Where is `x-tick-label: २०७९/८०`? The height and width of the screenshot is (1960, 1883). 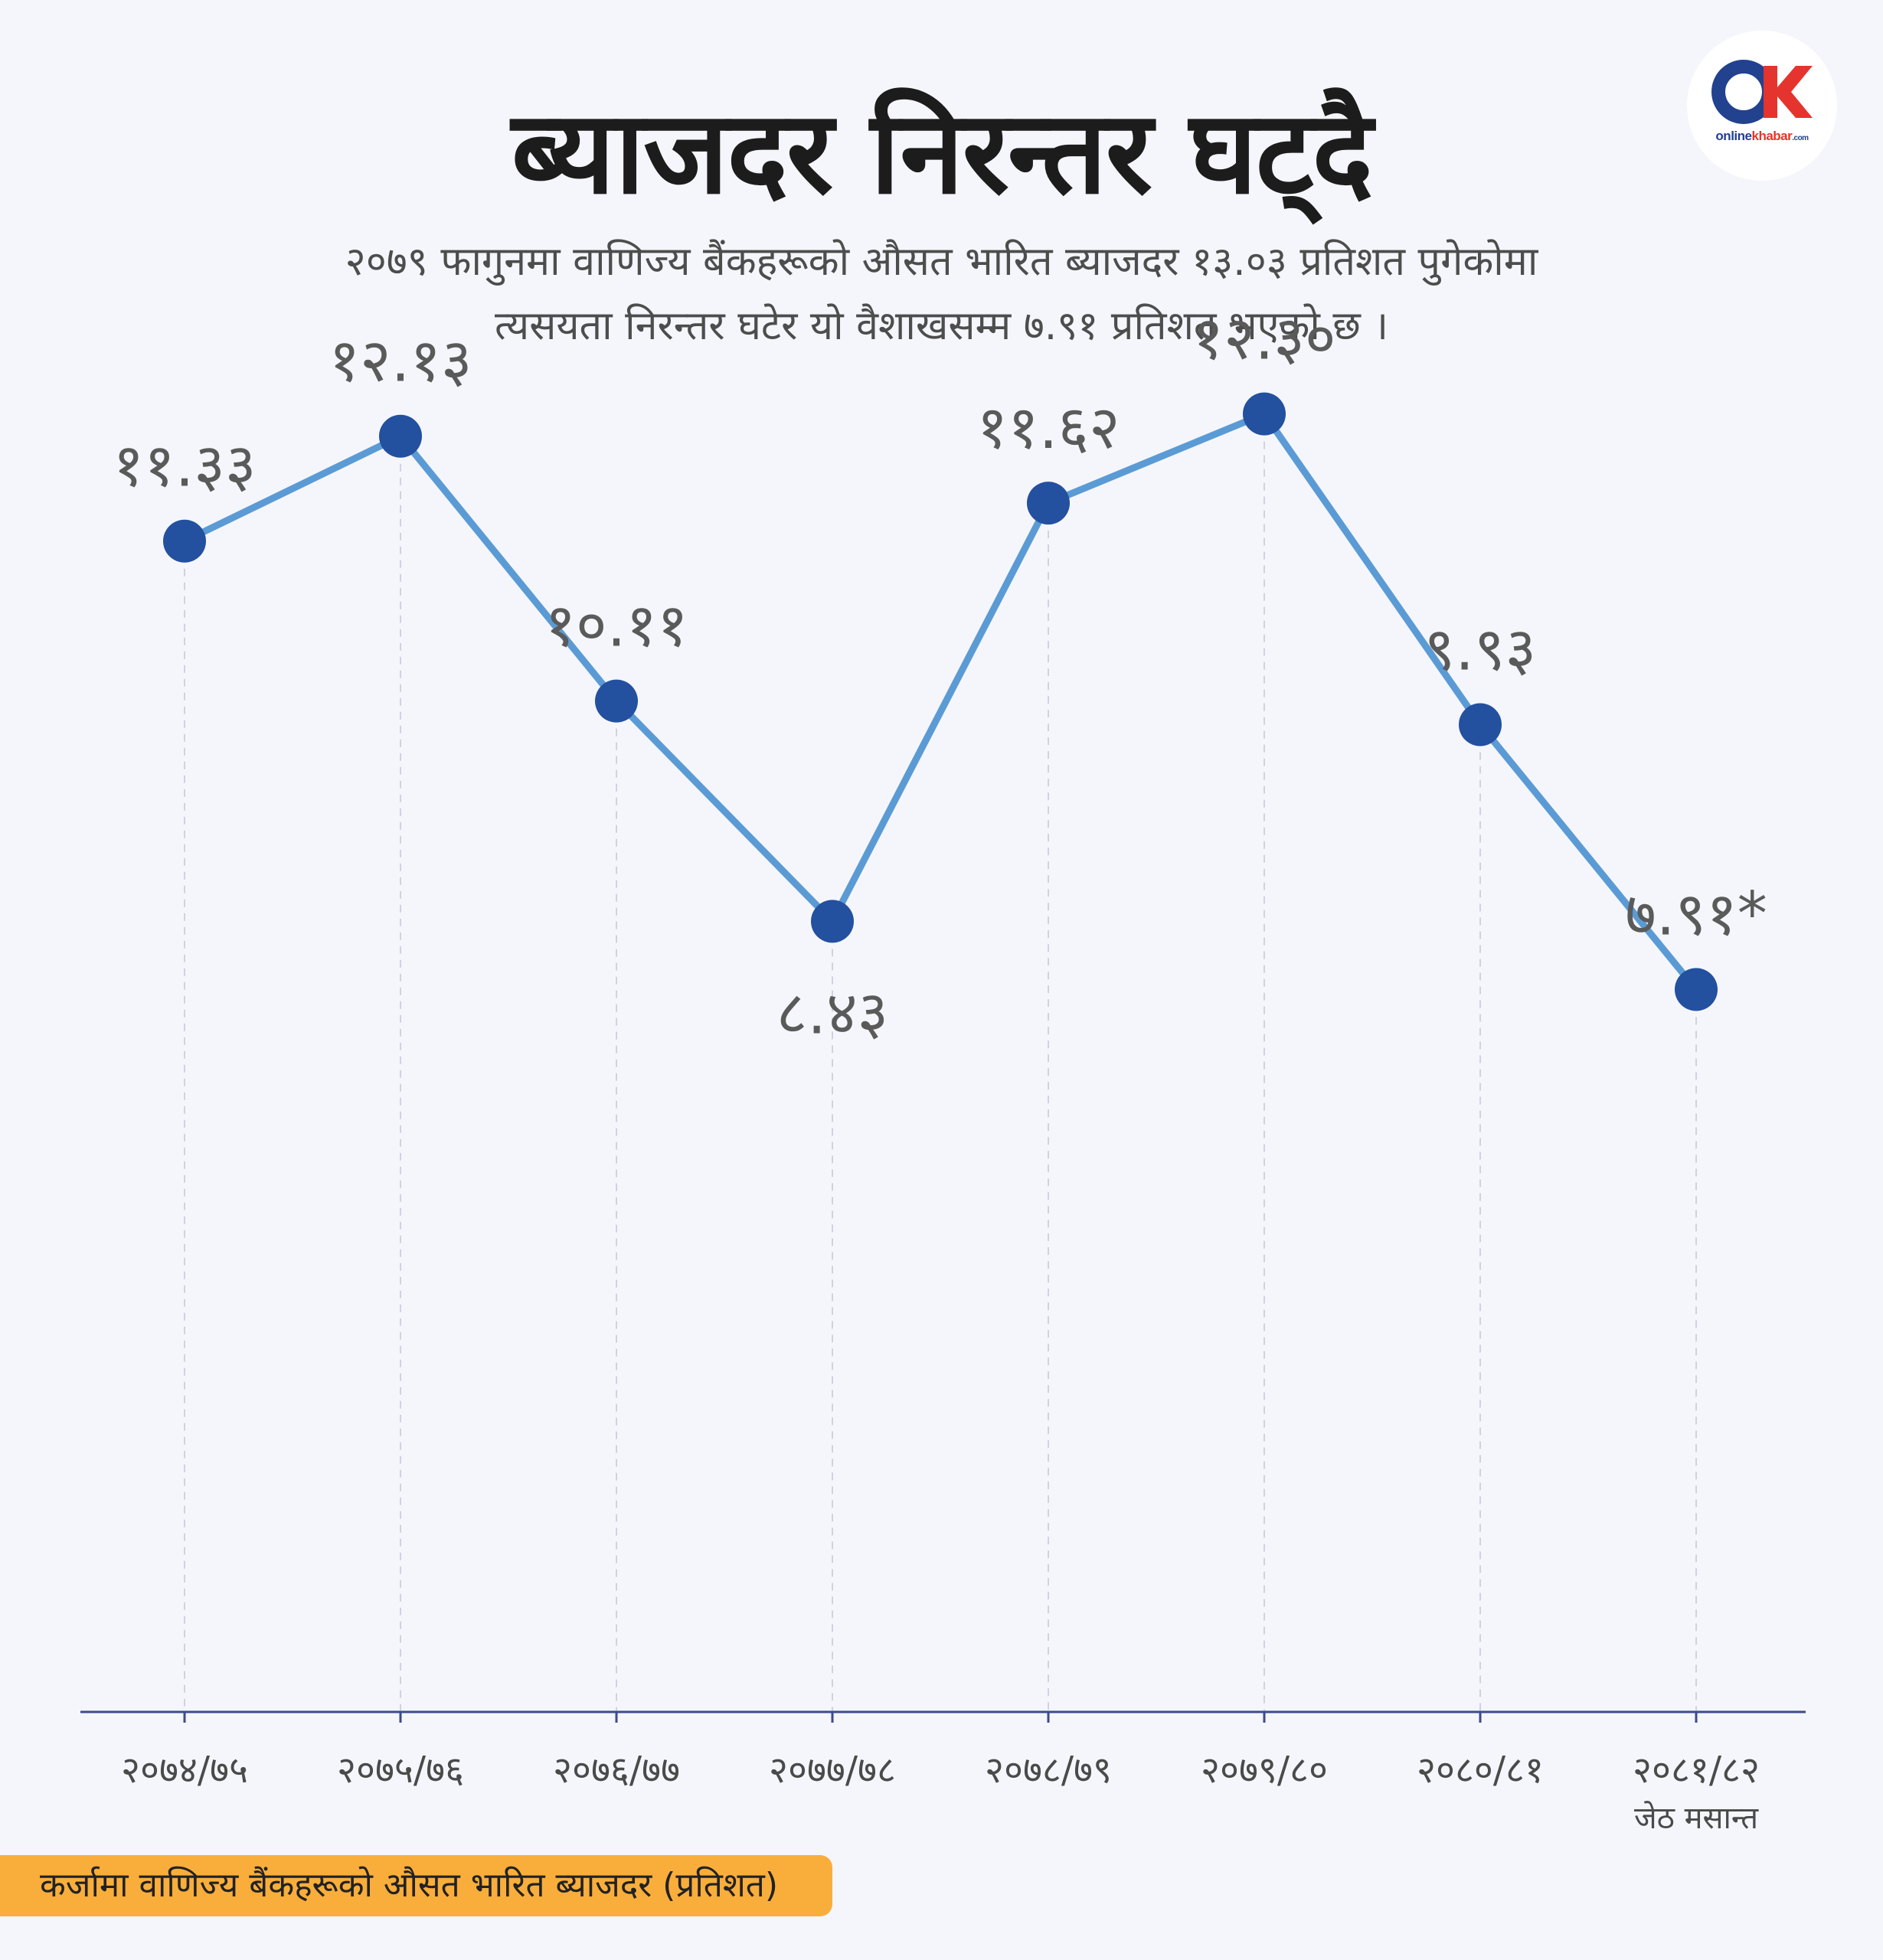 x-tick-label: २०७९/८० is located at coordinates (1264, 1770).